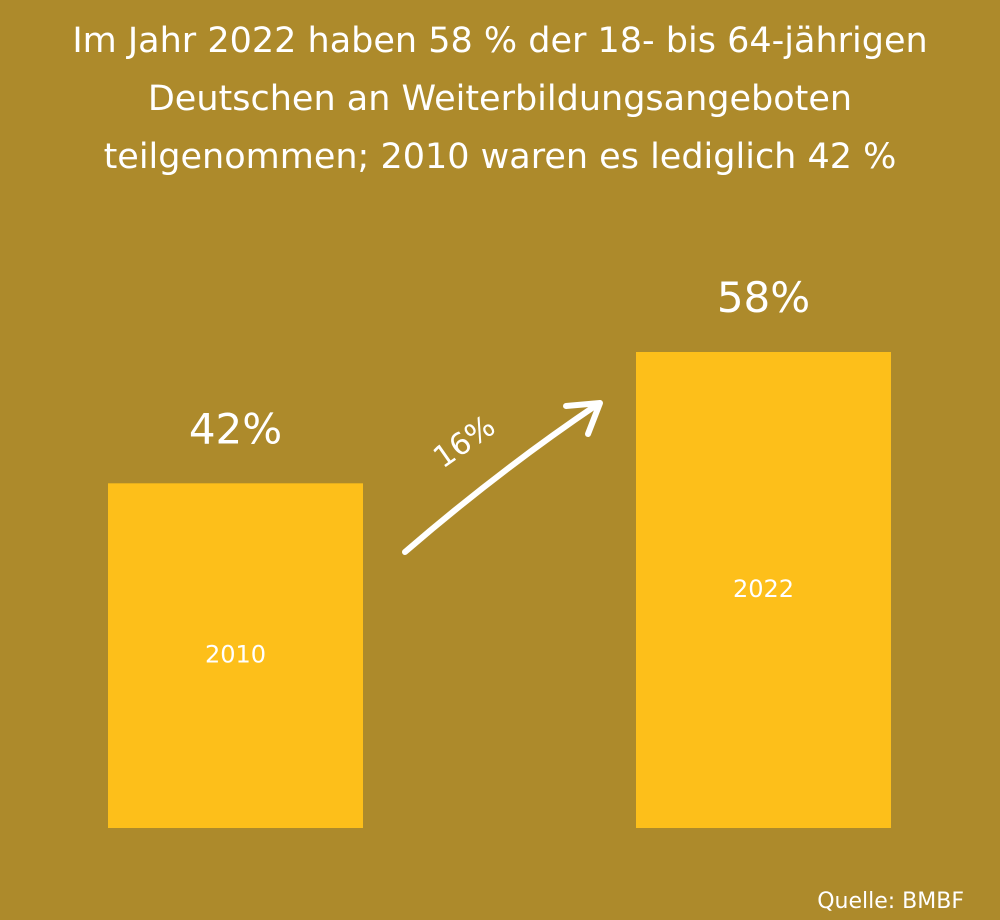  I want to click on growth-annotation: 16%, so click(464, 442).